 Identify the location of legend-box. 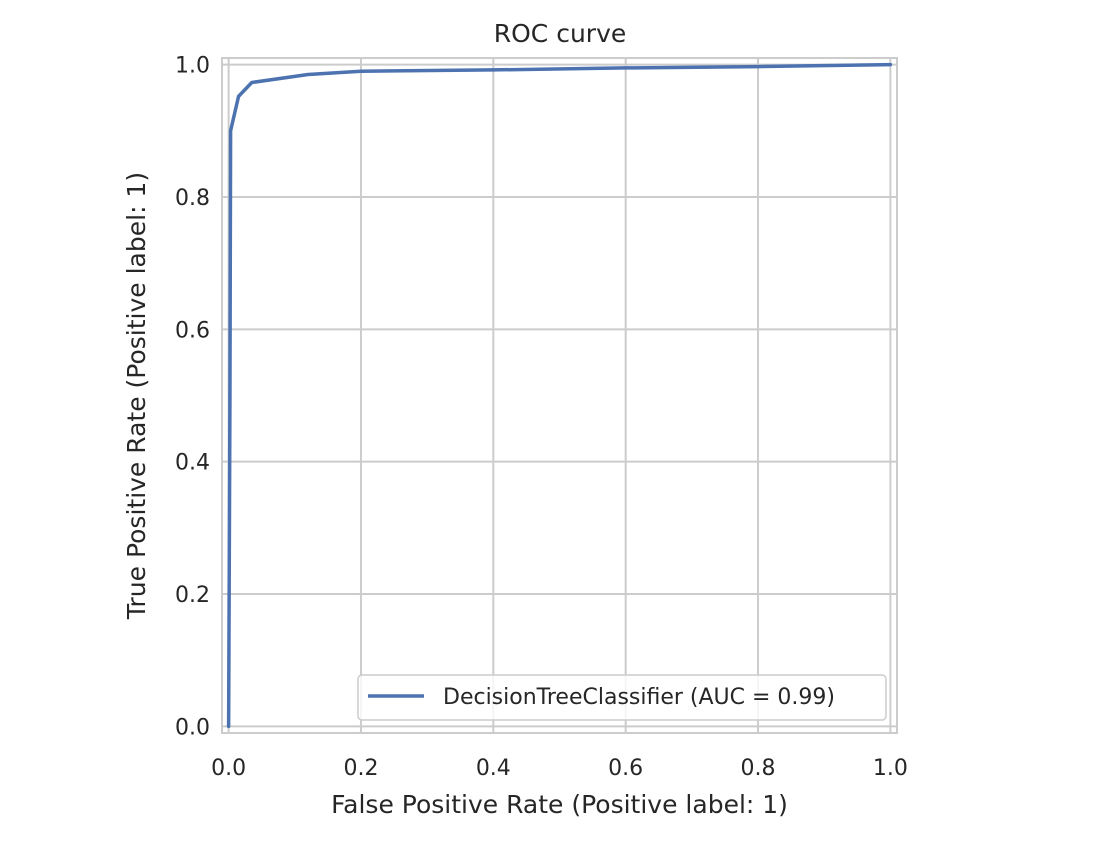
(622, 697).